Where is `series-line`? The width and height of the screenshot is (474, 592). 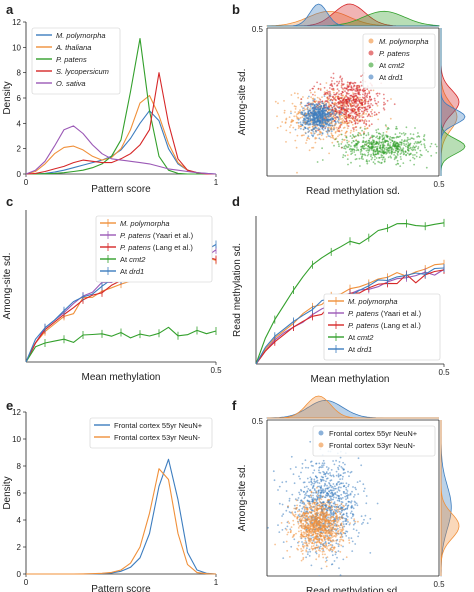 series-line is located at coordinates (121, 516).